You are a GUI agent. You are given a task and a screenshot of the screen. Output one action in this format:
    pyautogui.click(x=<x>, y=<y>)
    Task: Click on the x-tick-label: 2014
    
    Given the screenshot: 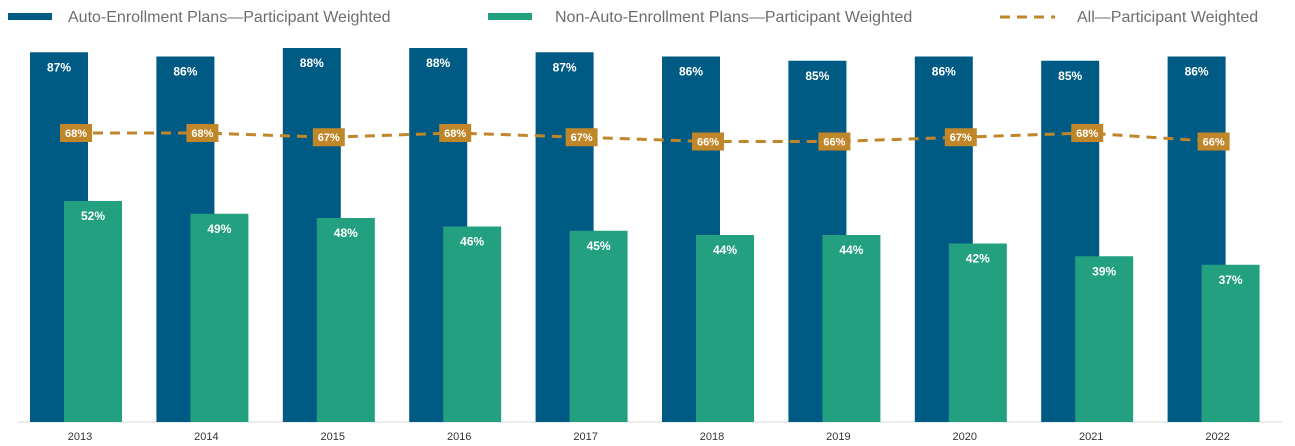 What is the action you would take?
    pyautogui.click(x=206, y=437)
    